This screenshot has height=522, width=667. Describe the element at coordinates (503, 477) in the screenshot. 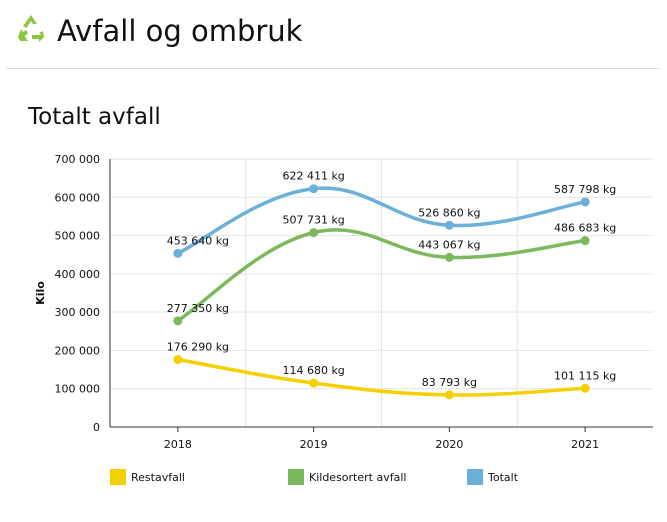

I see `legend-label: Totalt` at that location.